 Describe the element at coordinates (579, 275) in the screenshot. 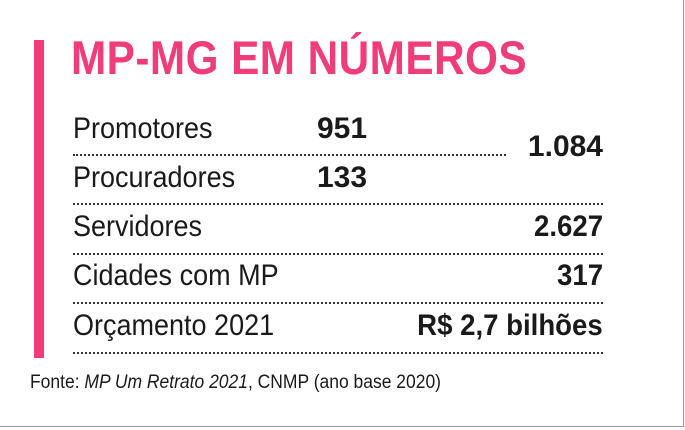

I see `row-value: 317` at that location.